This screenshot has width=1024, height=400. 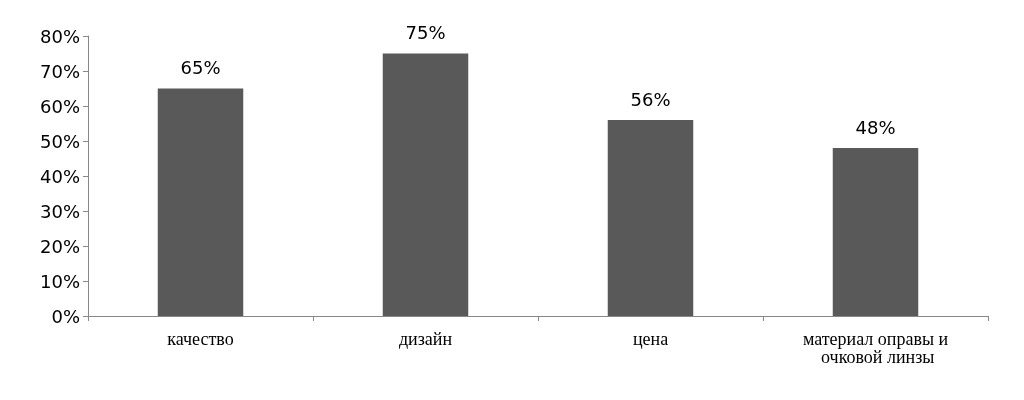 What do you see at coordinates (650, 99) in the screenshot?
I see `data-label: 56%` at bounding box center [650, 99].